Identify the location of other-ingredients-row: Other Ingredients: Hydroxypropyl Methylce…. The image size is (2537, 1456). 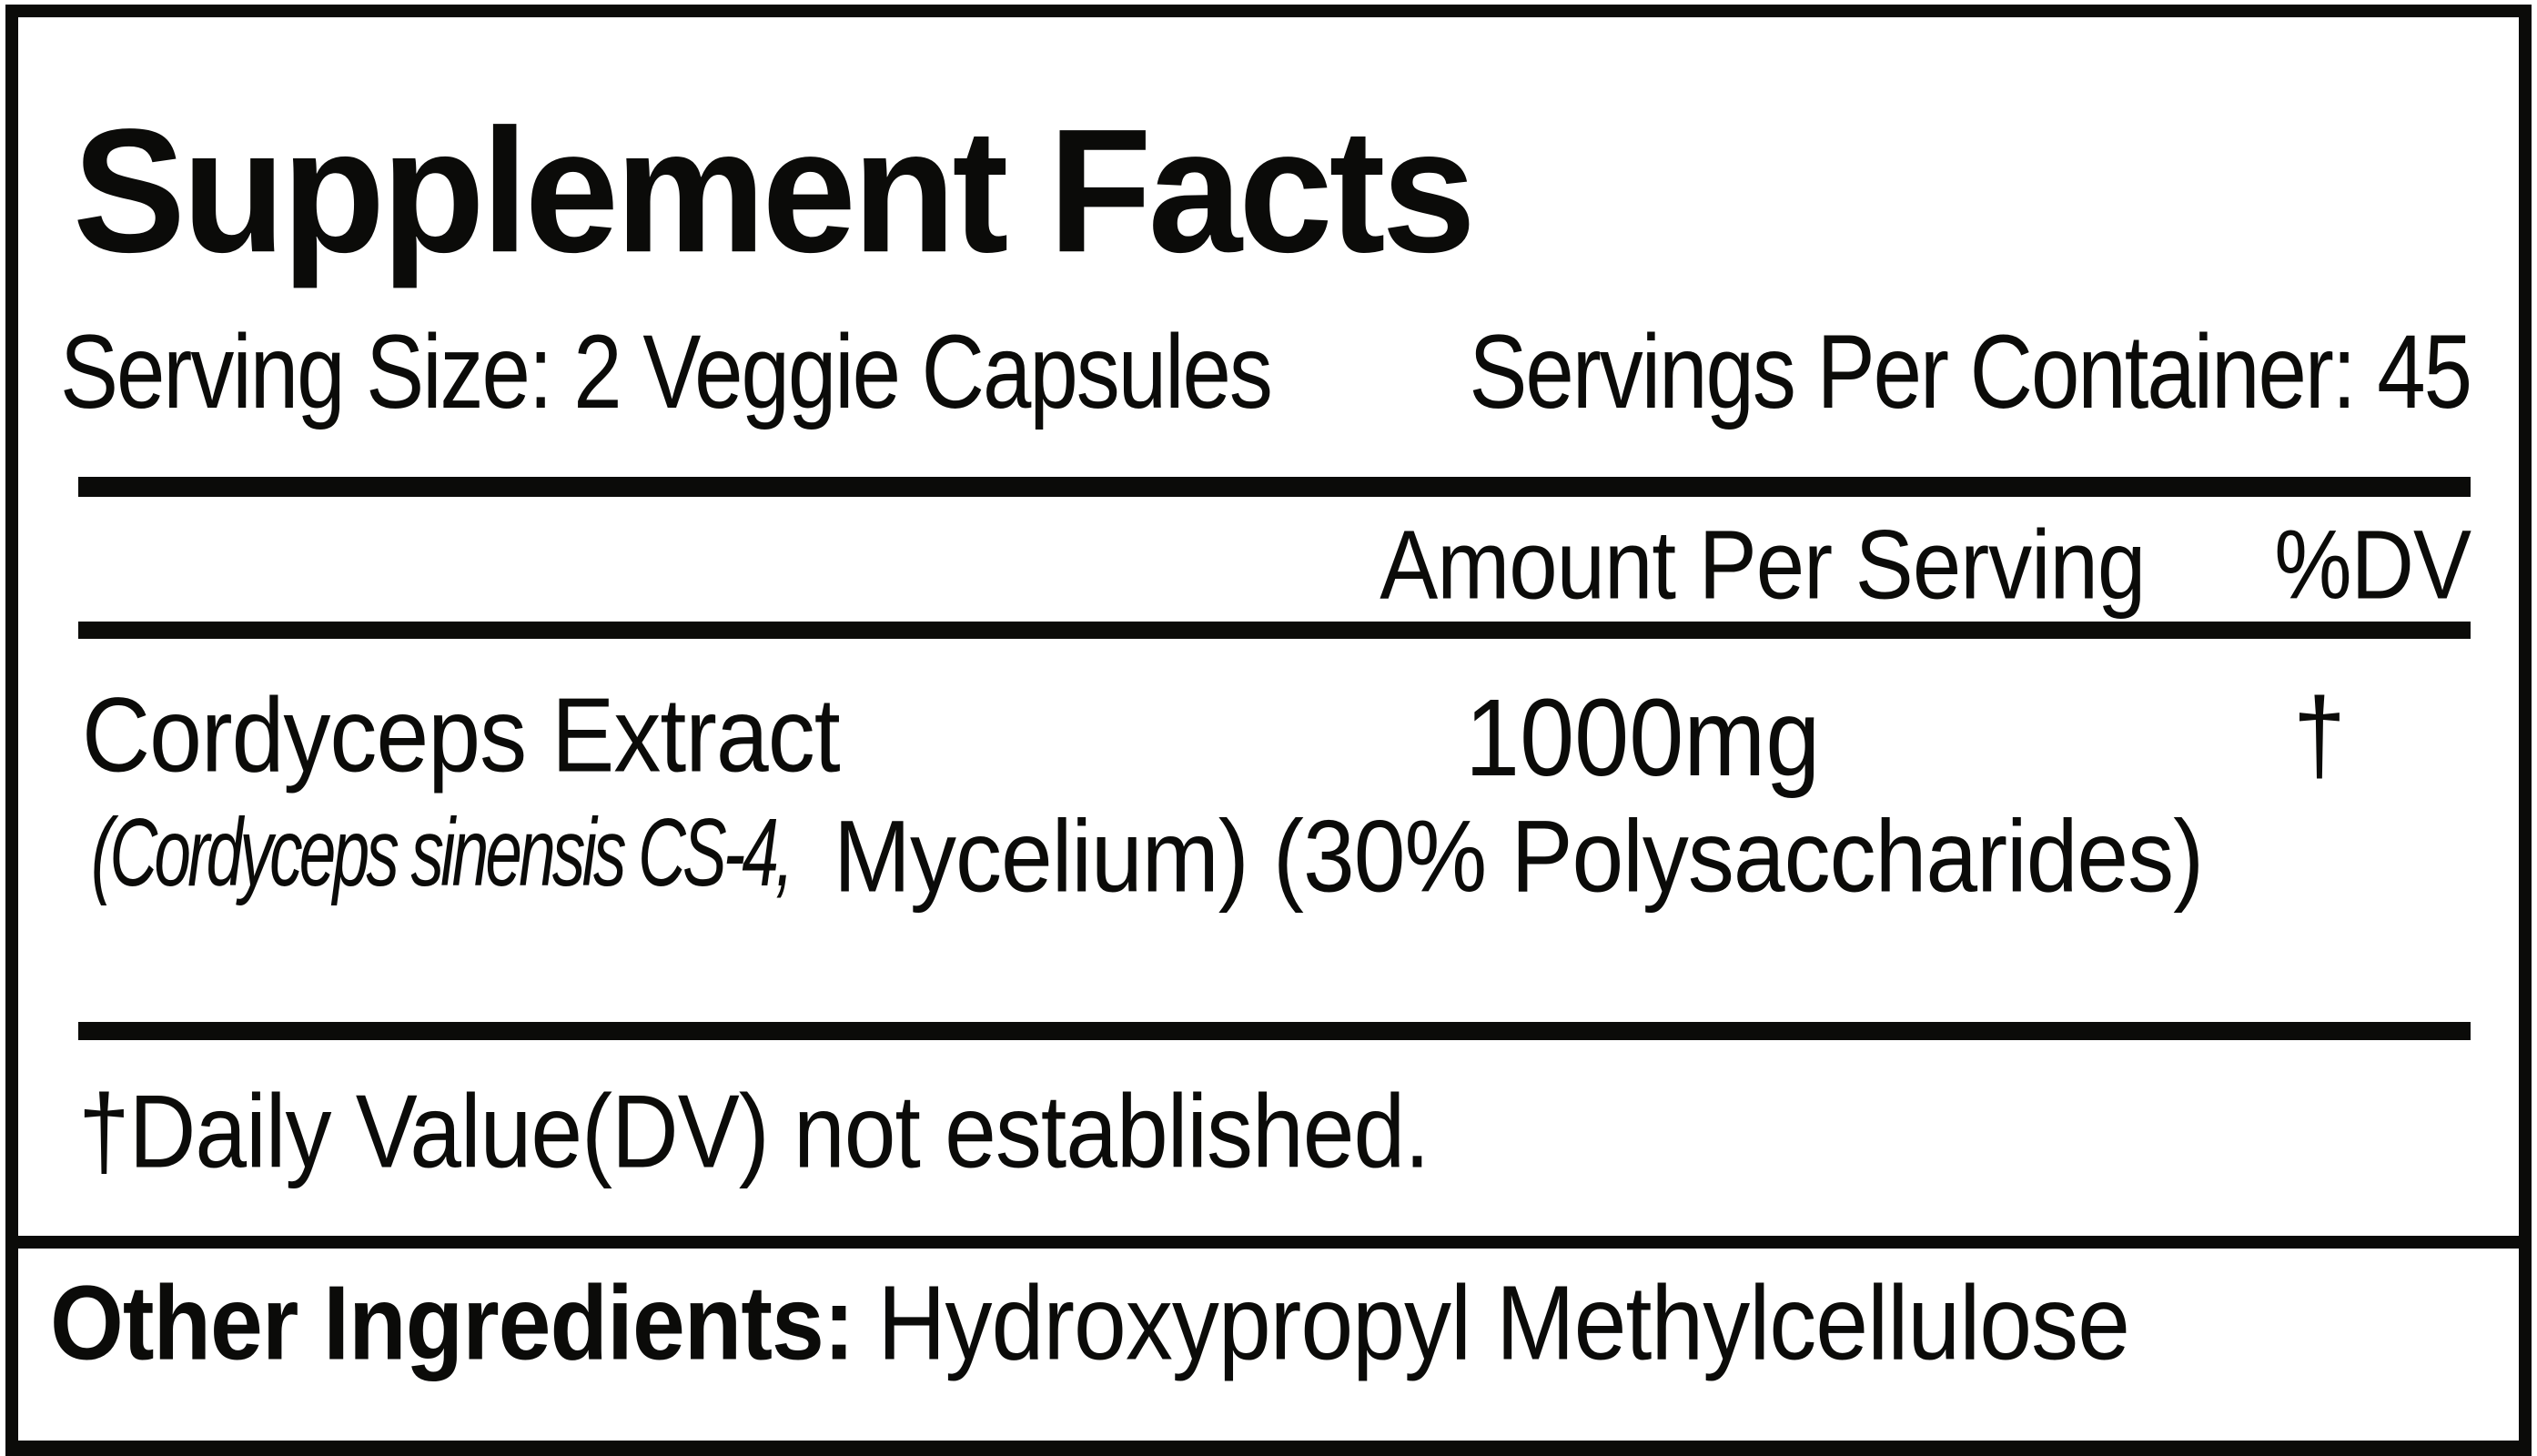
(1090, 1323).